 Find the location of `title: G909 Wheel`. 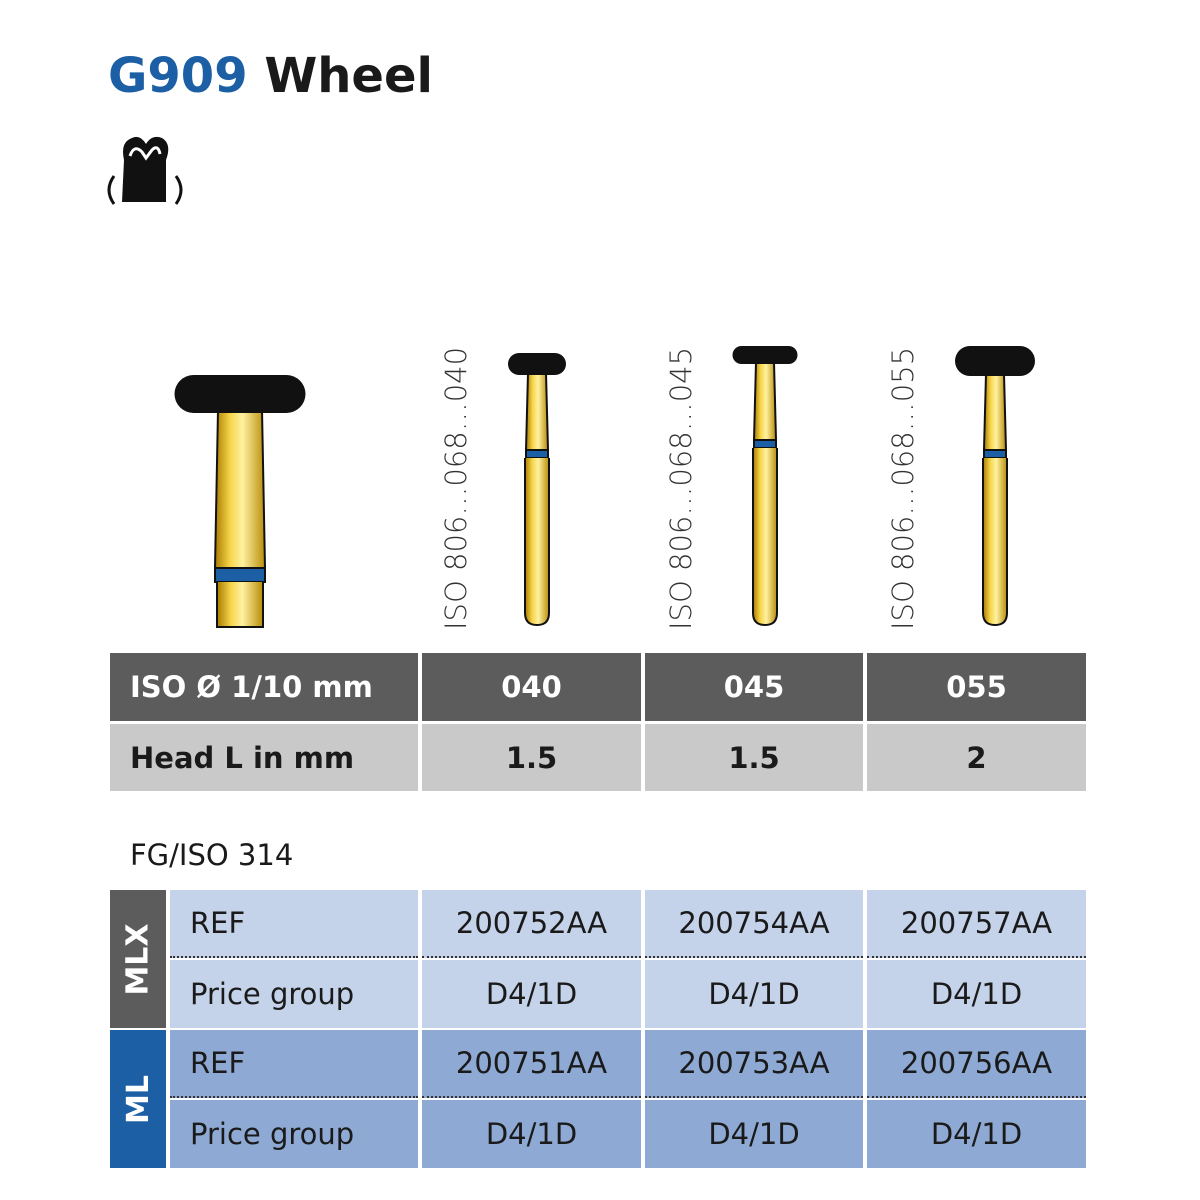

title: G909 Wheel is located at coordinates (270, 76).